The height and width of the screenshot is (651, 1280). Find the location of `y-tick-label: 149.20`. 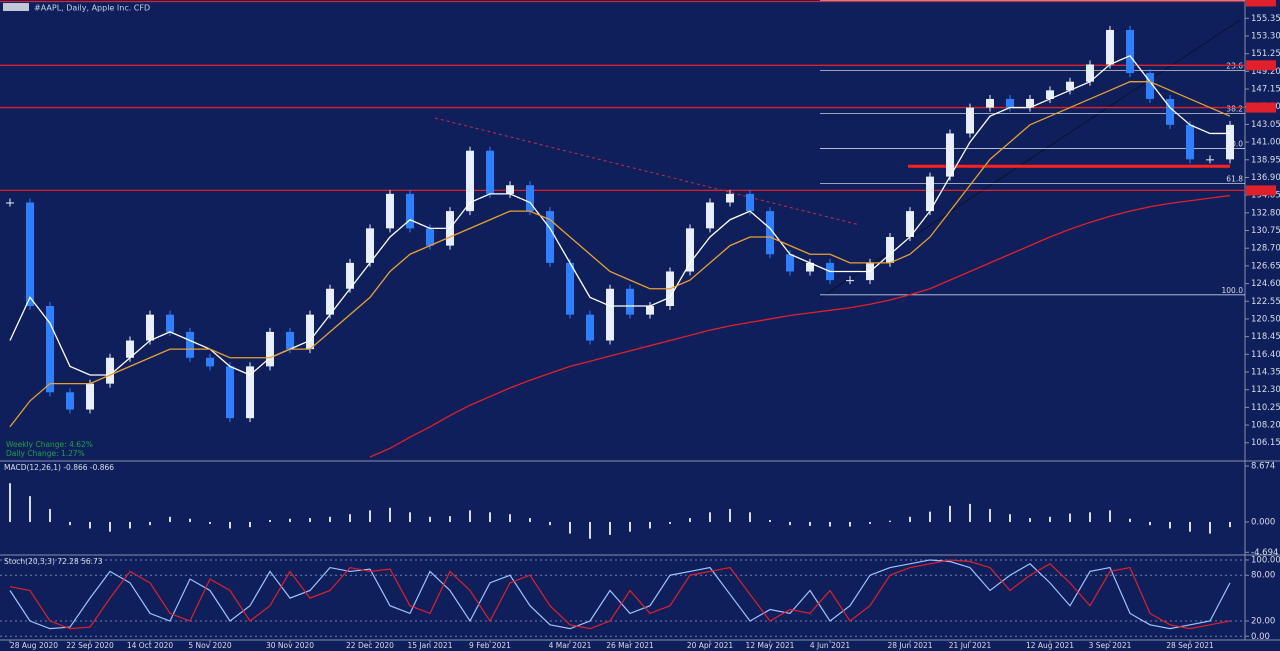

y-tick-label: 149.20 is located at coordinates (1265, 72).